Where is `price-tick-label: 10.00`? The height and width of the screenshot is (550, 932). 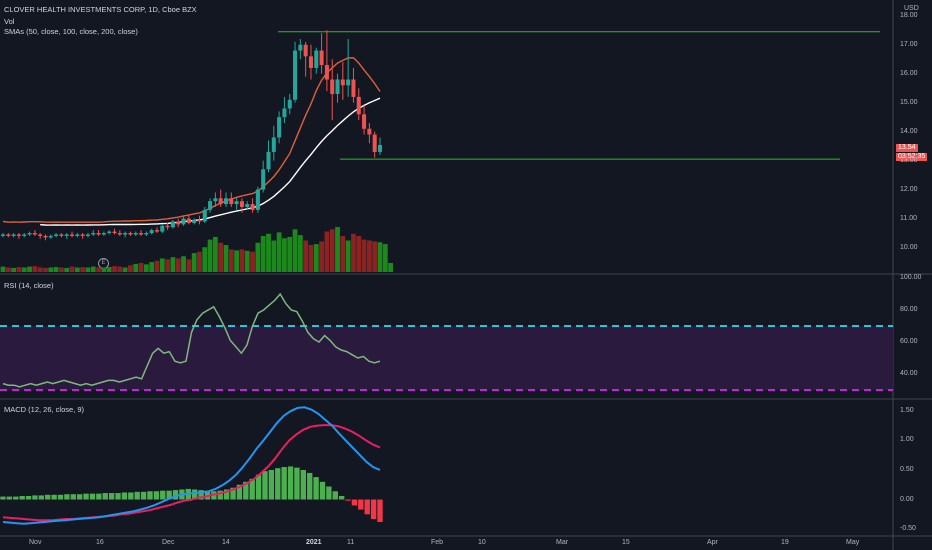 price-tick-label: 10.00 is located at coordinates (909, 247).